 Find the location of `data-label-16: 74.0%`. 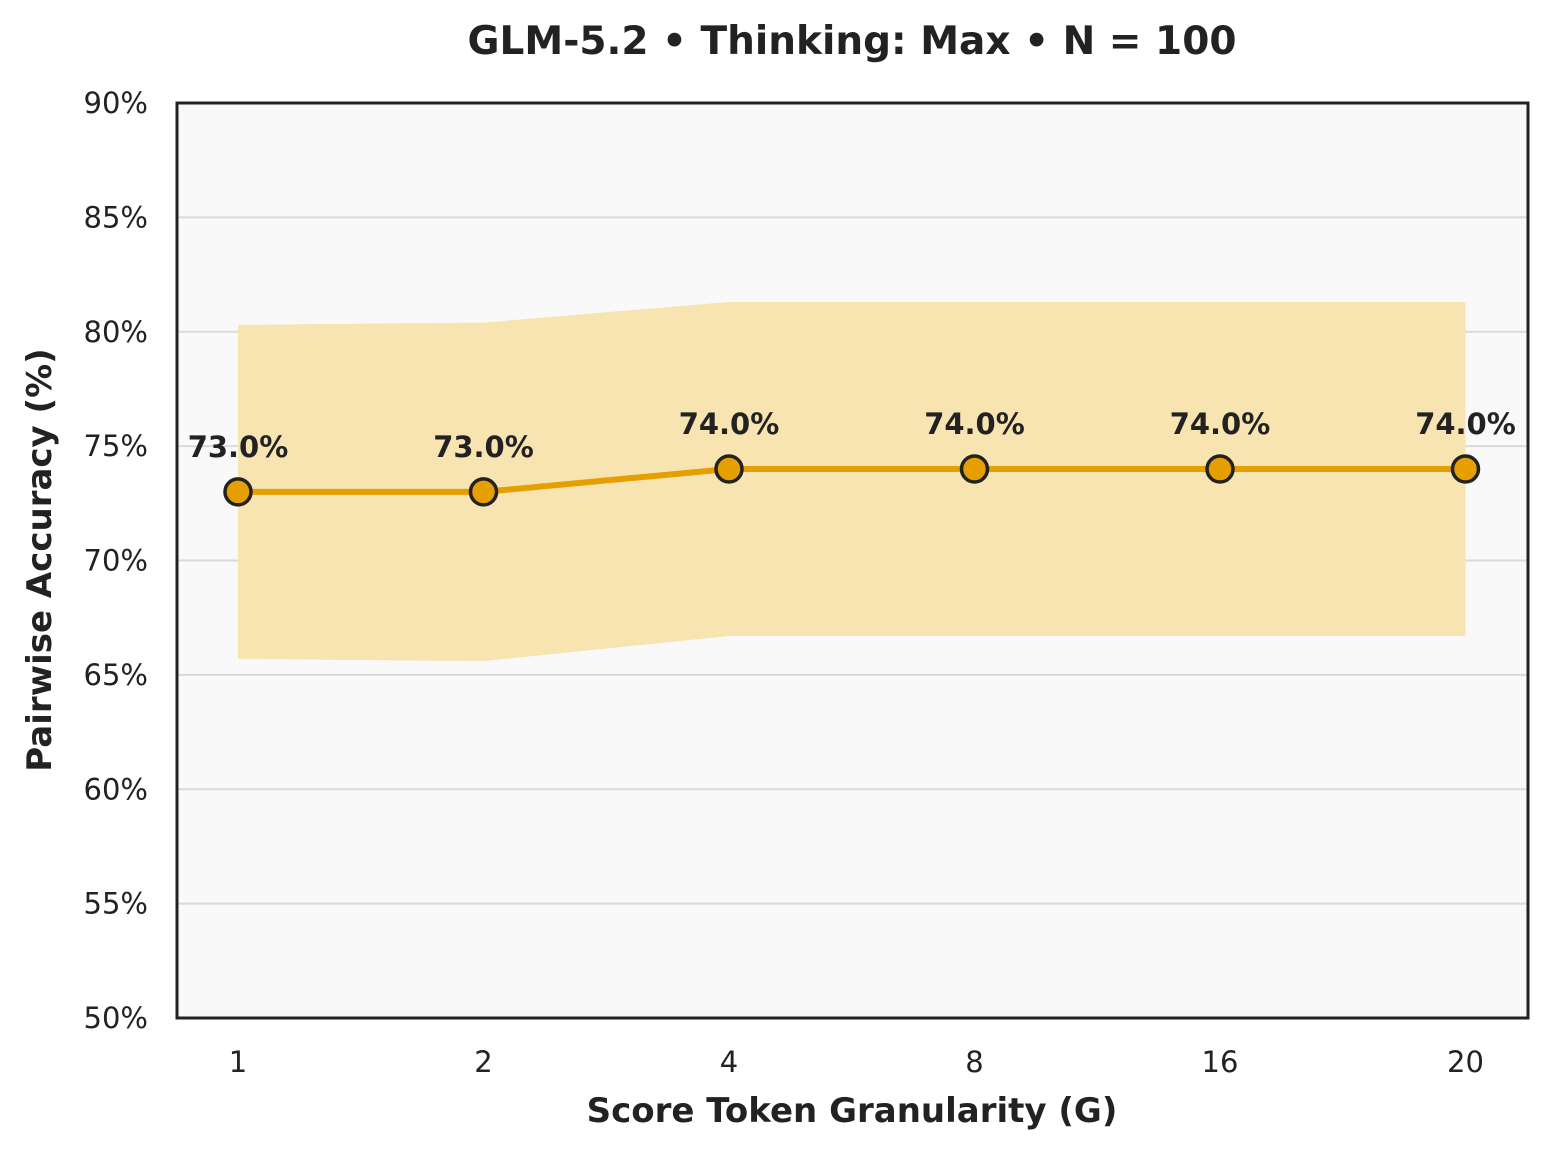

data-label-16: 74.0% is located at coordinates (1220, 424).